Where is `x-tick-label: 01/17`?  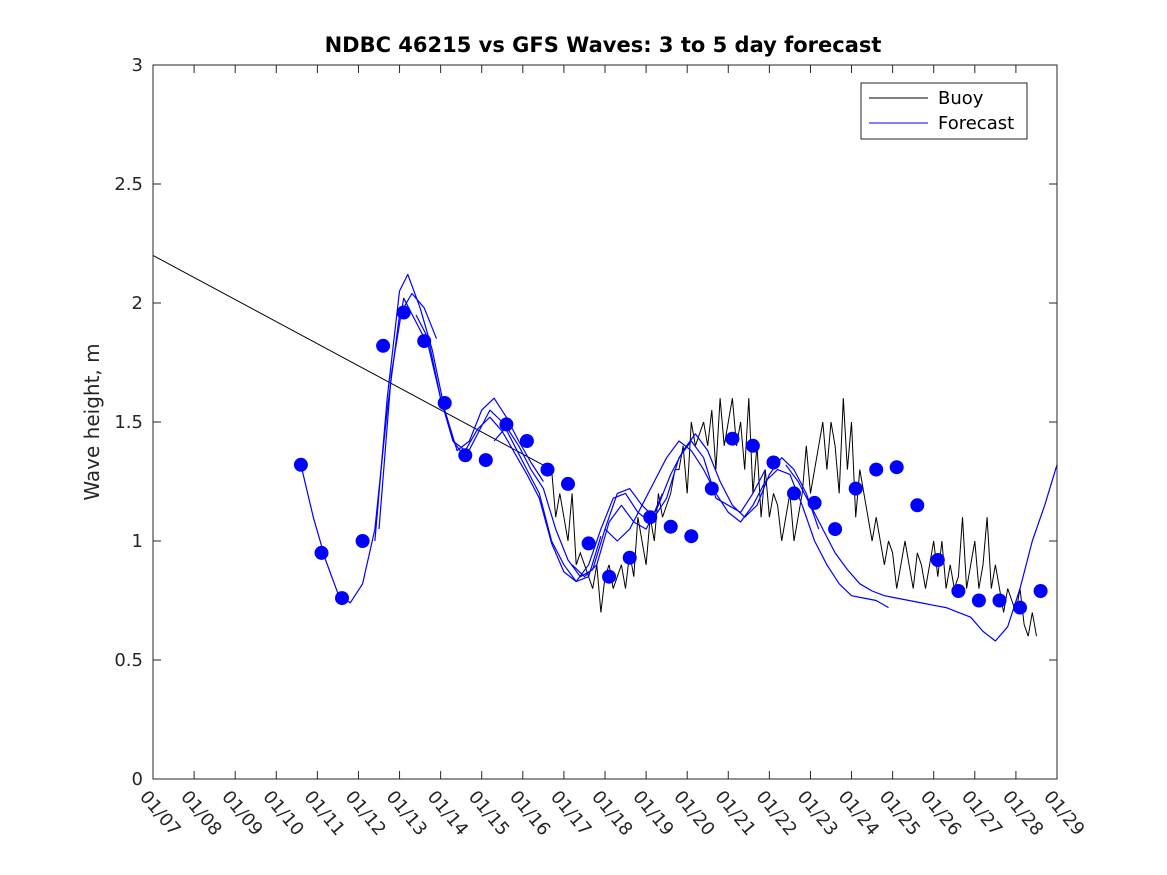
x-tick-label: 01/17 is located at coordinates (570, 813).